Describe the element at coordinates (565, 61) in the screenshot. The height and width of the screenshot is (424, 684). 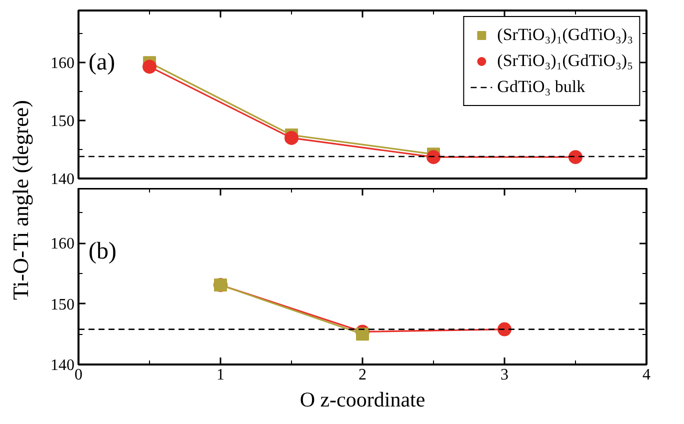
I see `legend-label: (SrTiO₃)₁(GdTiO₃)₅` at that location.